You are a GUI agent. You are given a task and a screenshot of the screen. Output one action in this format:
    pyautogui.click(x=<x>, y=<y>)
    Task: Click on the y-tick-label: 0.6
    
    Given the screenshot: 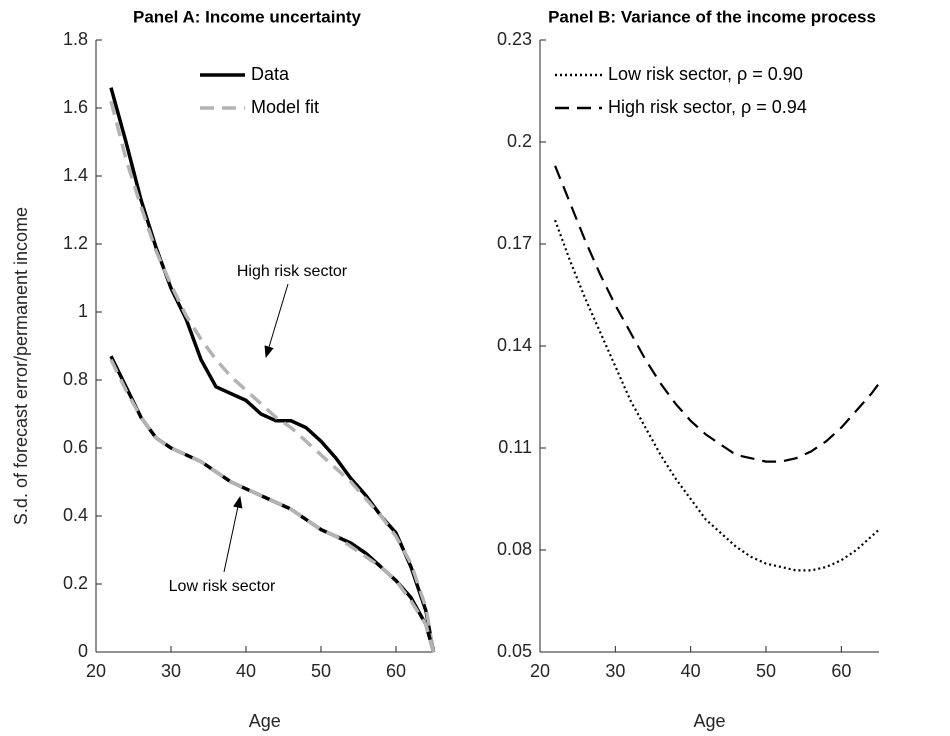 What is the action you would take?
    pyautogui.click(x=75, y=447)
    